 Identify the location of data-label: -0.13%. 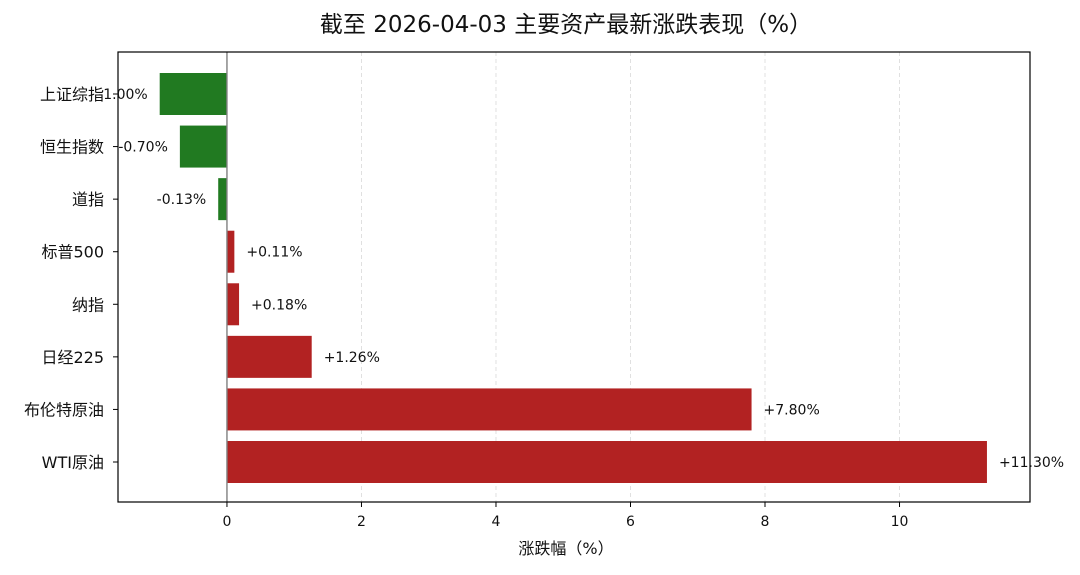
(182, 200).